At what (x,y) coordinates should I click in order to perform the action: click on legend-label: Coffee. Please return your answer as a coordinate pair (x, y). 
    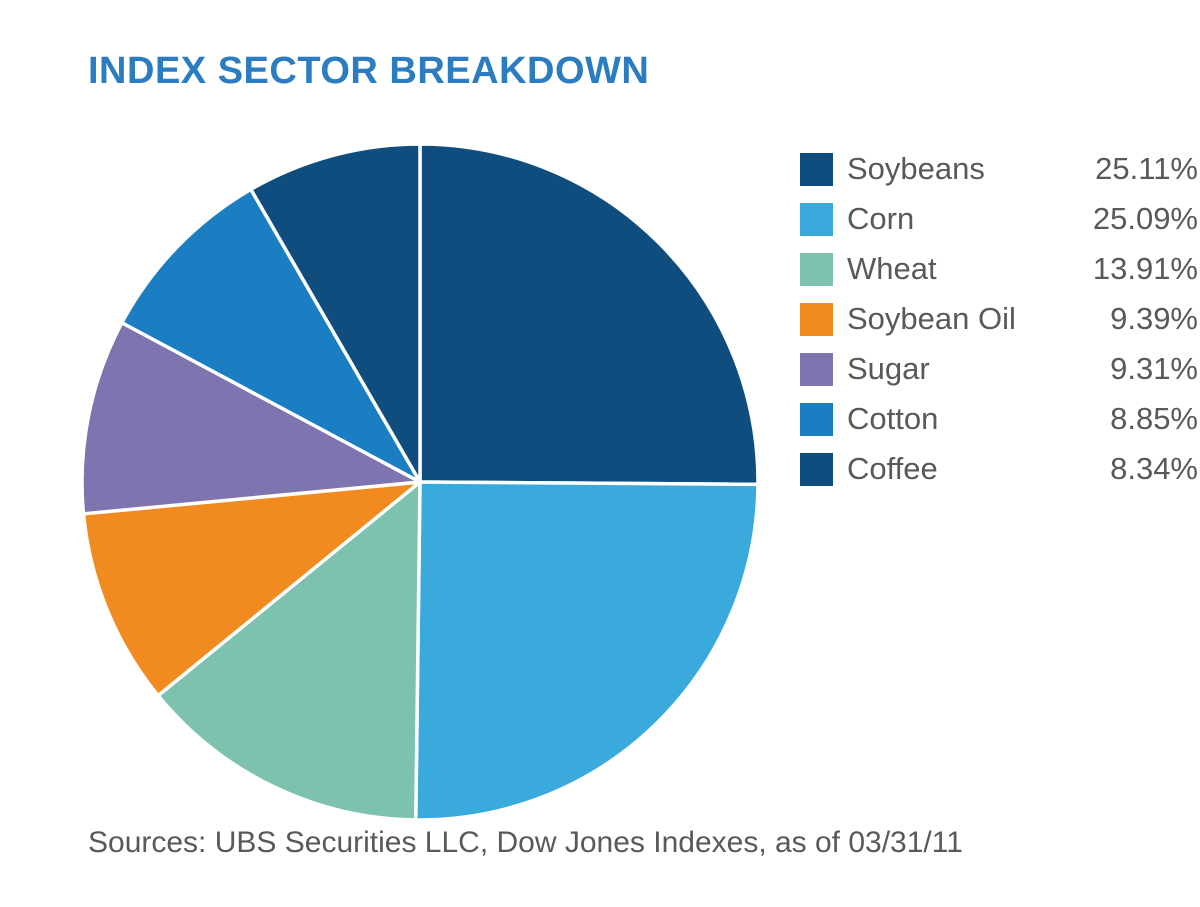
    Looking at the image, I should click on (892, 468).